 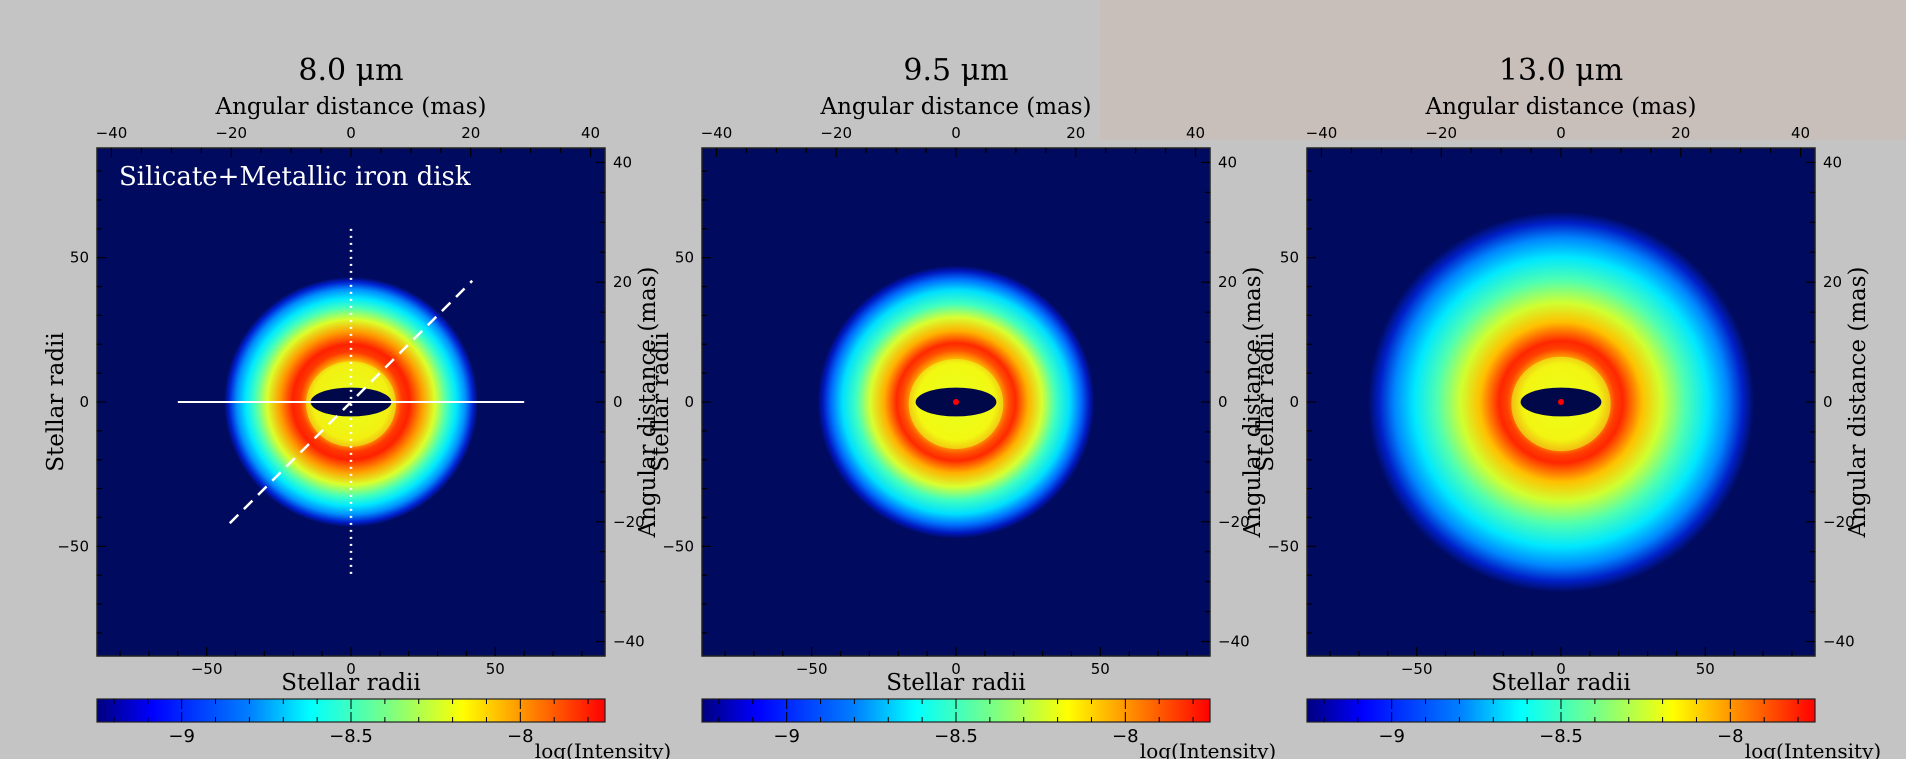 I want to click on cut-lines, so click(x=351, y=402).